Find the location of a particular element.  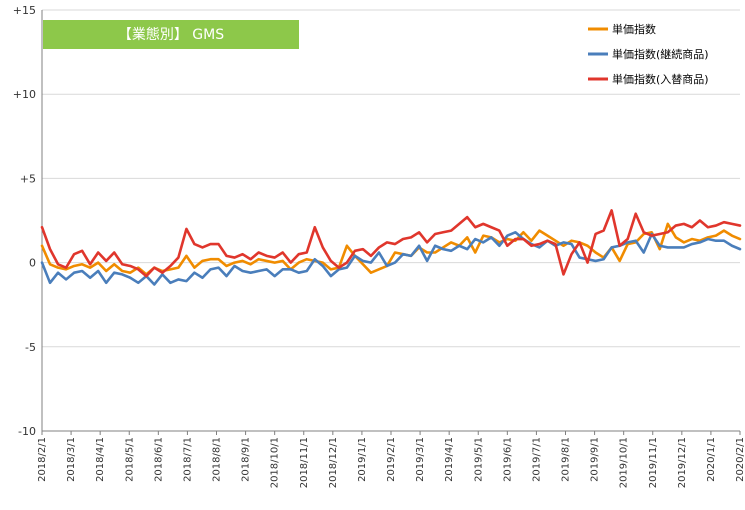

x-tick-label: 2018/10/1 is located at coordinates (275, 462).